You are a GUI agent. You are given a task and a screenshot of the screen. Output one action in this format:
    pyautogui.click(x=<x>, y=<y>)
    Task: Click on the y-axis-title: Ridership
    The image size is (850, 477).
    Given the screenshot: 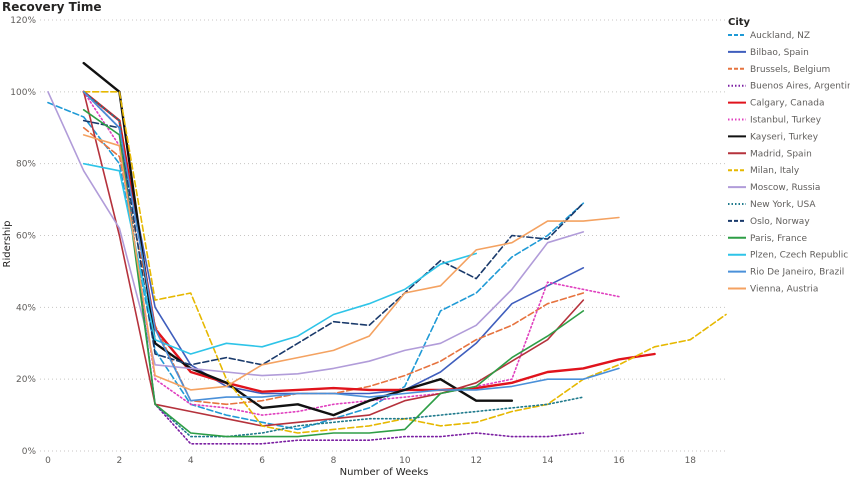 What is the action you would take?
    pyautogui.click(x=7, y=243)
    